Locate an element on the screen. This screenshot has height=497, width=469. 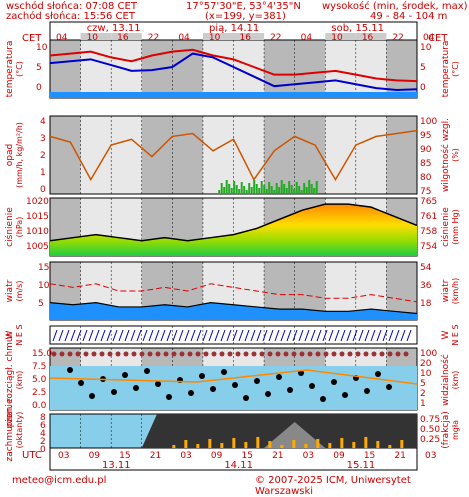
cloud-area is located at coordinates (233, 388).